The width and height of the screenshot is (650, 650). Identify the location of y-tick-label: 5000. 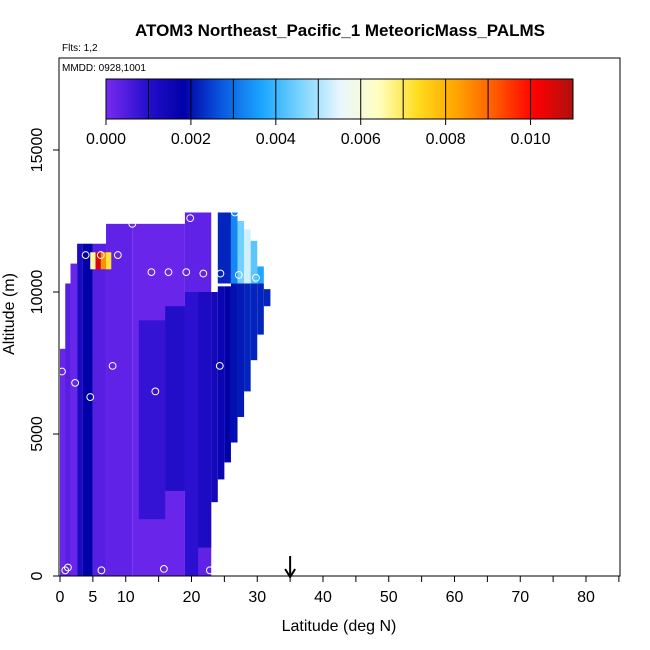
(37, 434).